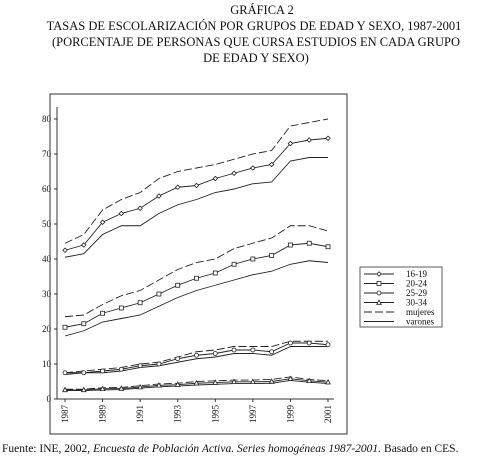 The width and height of the screenshot is (489, 462). I want to click on x-tick-label: 1997, so click(253, 414).